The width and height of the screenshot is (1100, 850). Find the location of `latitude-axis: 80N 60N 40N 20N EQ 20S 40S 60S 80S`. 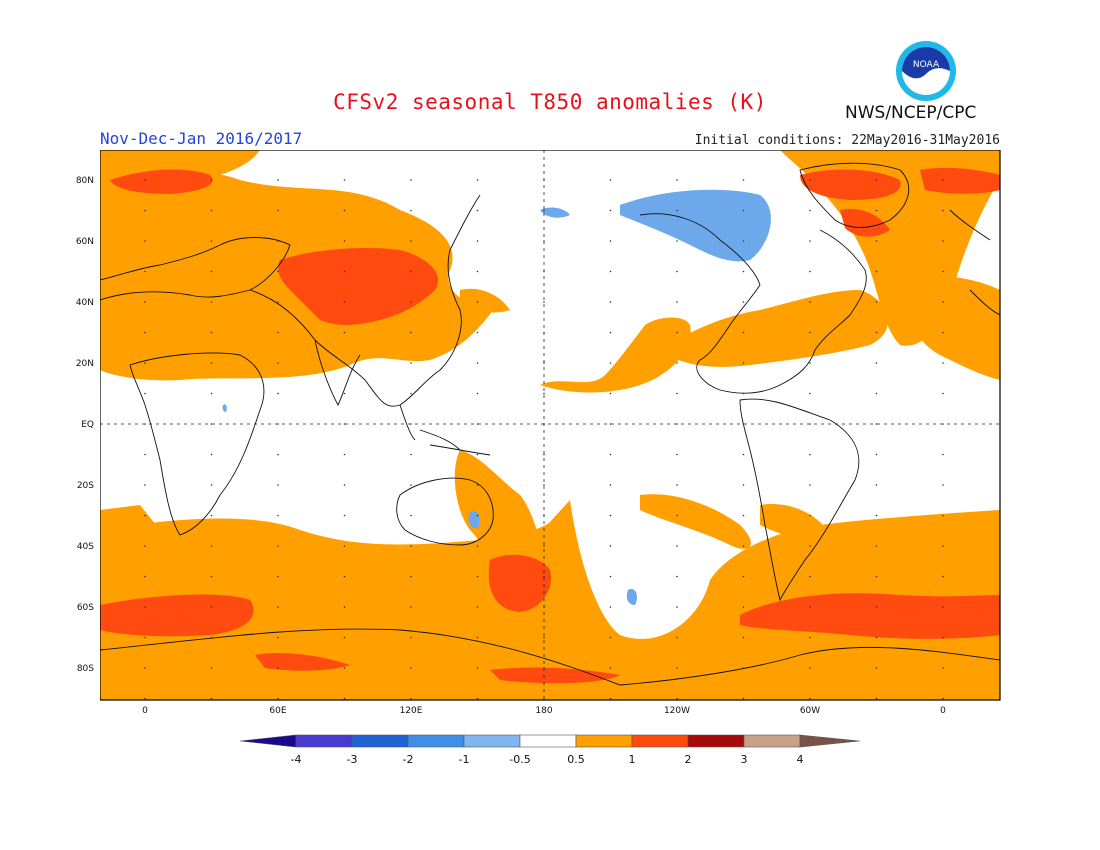

latitude-axis: 80N 60N 40N 20N EQ 20S 40S 60S 80S is located at coordinates (85, 425).